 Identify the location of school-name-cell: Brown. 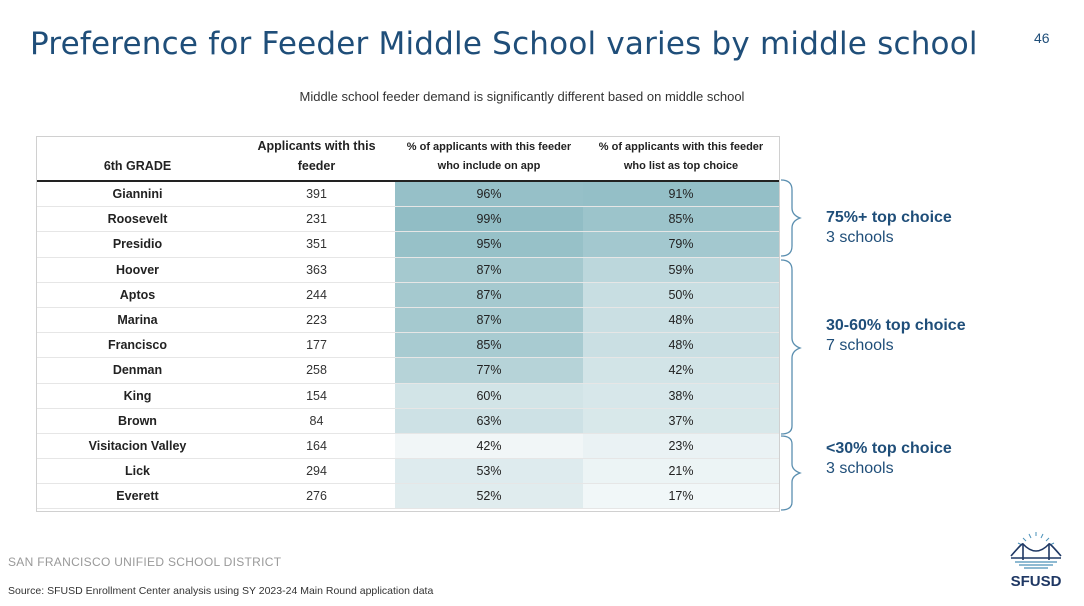
(137, 421).